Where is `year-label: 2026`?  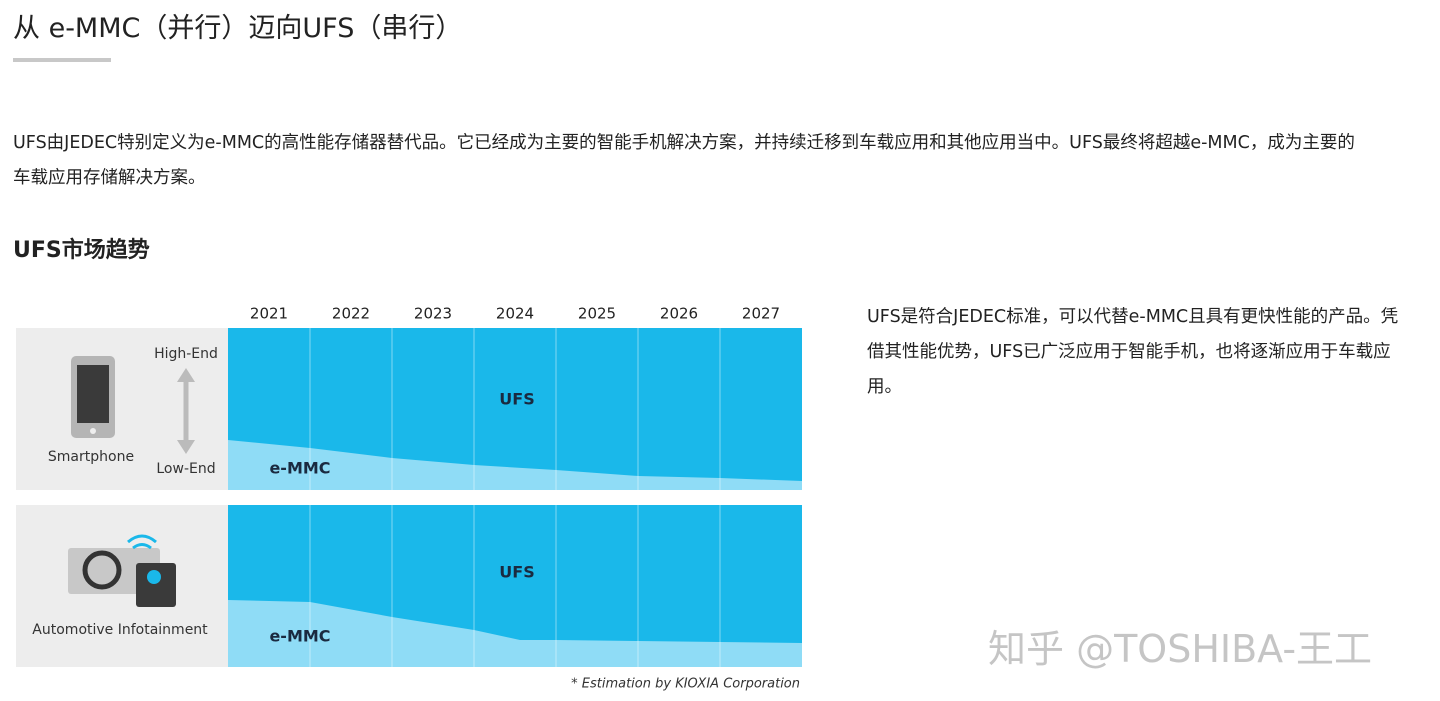 year-label: 2026 is located at coordinates (679, 314).